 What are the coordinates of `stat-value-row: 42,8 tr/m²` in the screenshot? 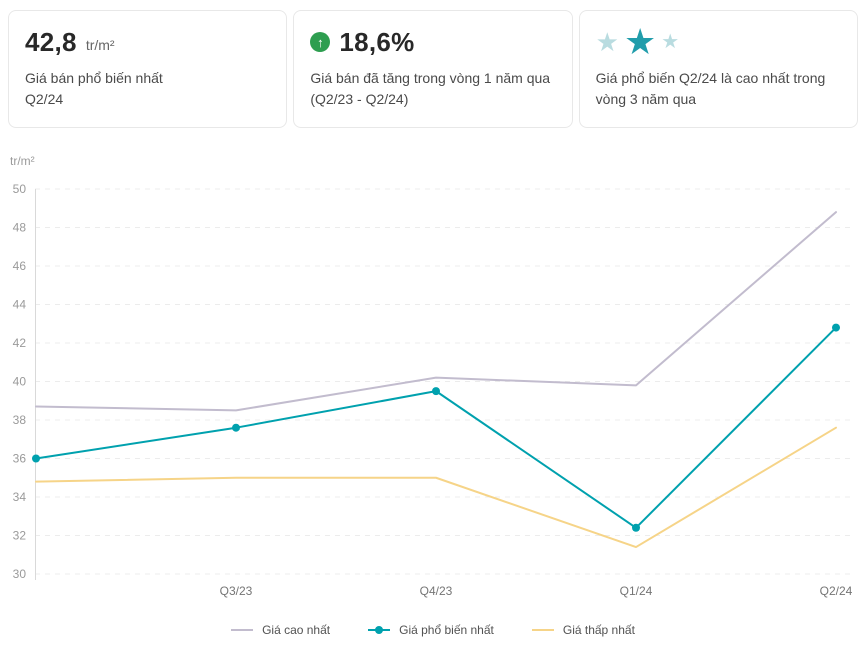 It's located at (147, 42).